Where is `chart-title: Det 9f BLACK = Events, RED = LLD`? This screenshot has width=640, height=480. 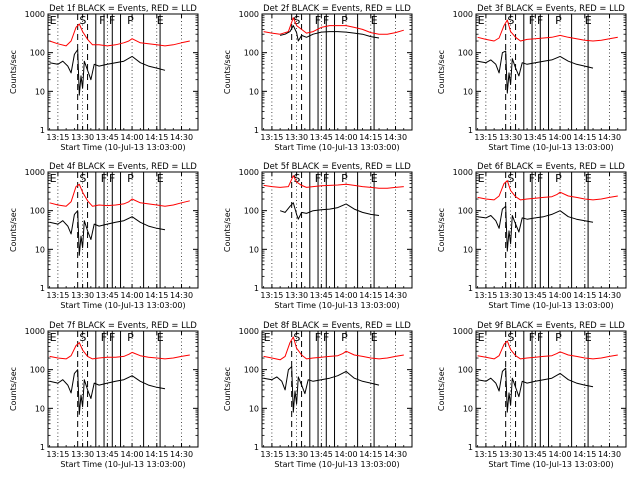
chart-title: Det 9f BLACK = Events, RED = LLD is located at coordinates (551, 325).